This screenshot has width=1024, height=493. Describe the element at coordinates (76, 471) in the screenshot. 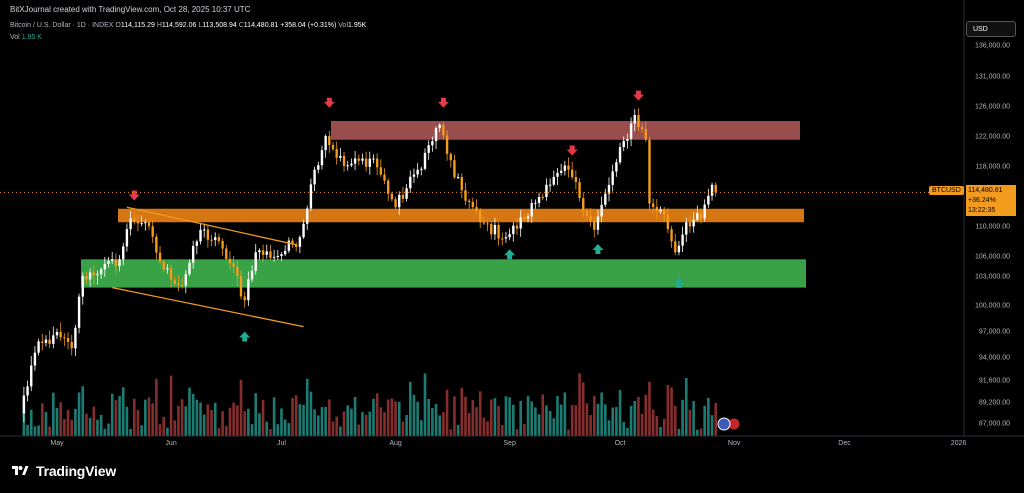

I see `brand-name: TradingView` at that location.